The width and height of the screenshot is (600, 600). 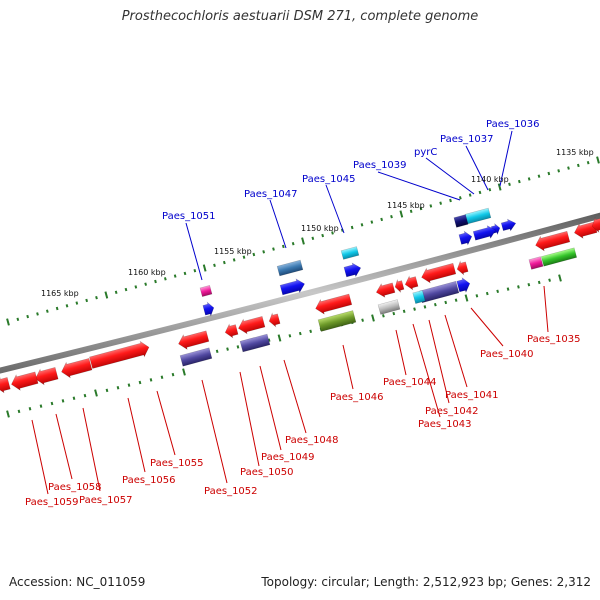 What do you see at coordinates (271, 194) in the screenshot?
I see `gene-label: Paes_1047` at bounding box center [271, 194].